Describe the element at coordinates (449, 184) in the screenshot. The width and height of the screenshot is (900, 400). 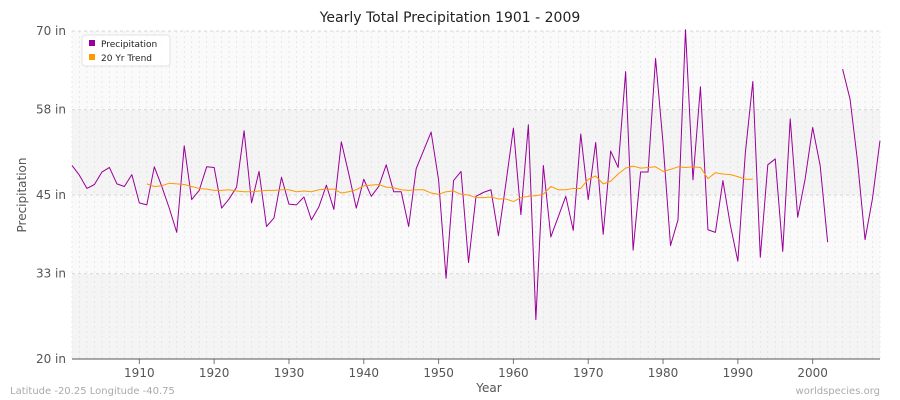
I see `trend-line` at that location.